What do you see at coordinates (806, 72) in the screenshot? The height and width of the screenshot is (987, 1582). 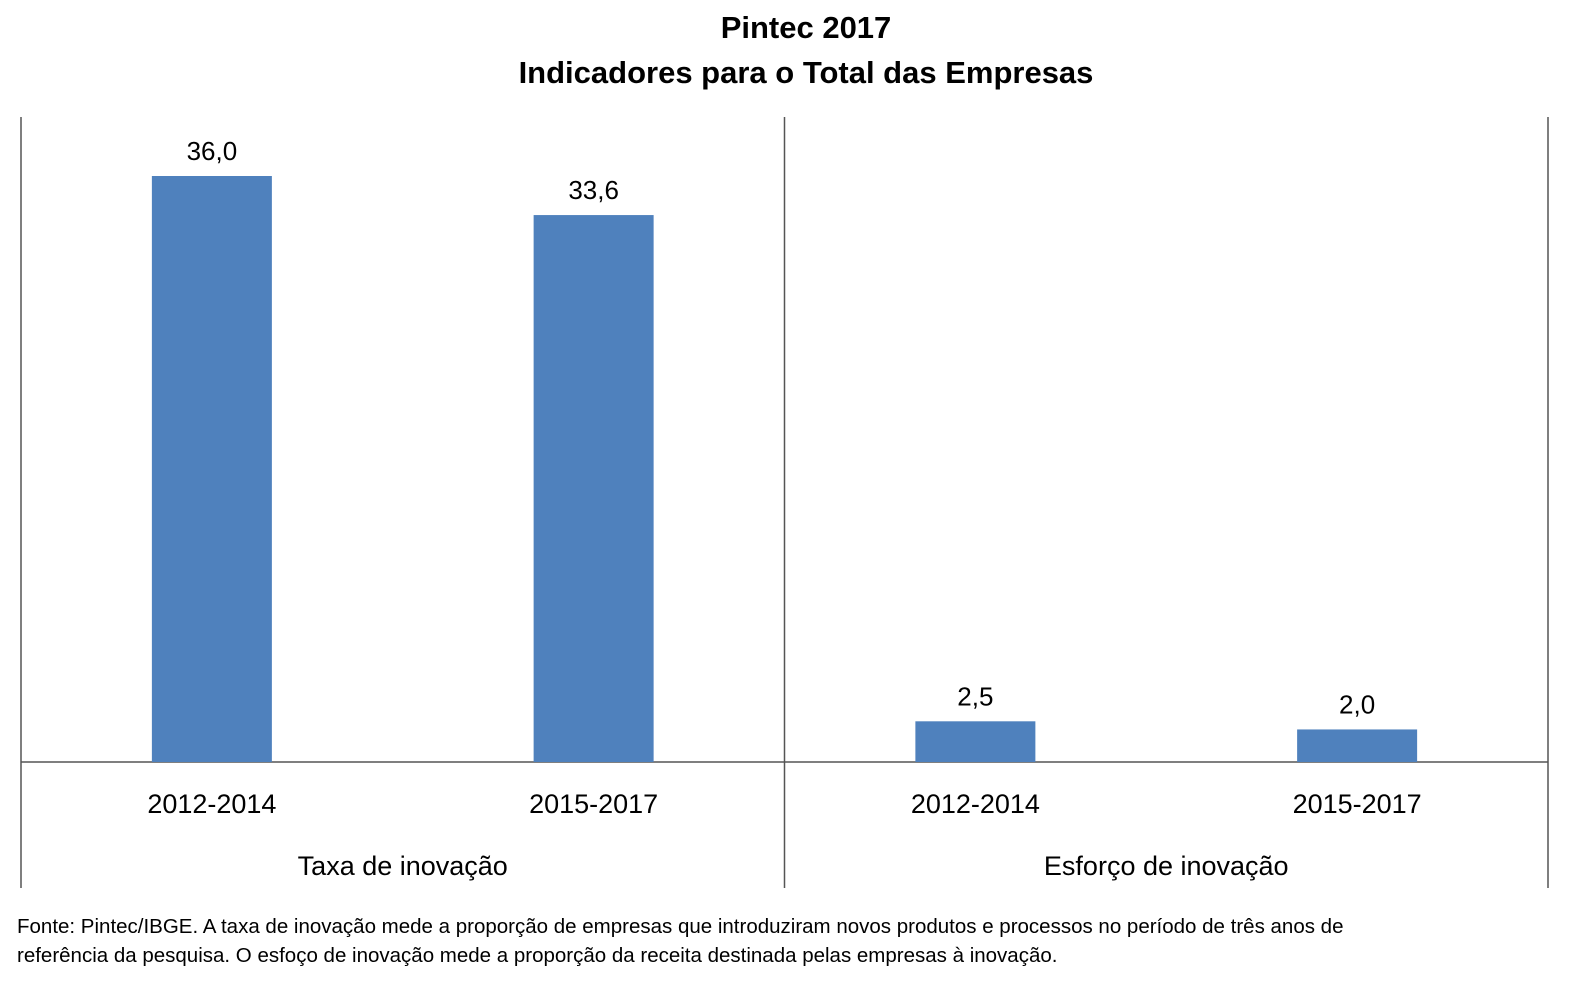 I see `chart-subtitle: Indicadores para o Total das Empresas` at bounding box center [806, 72].